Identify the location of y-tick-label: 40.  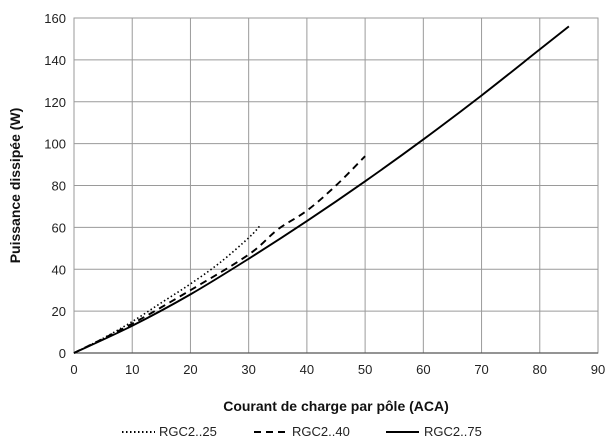
(59, 269).